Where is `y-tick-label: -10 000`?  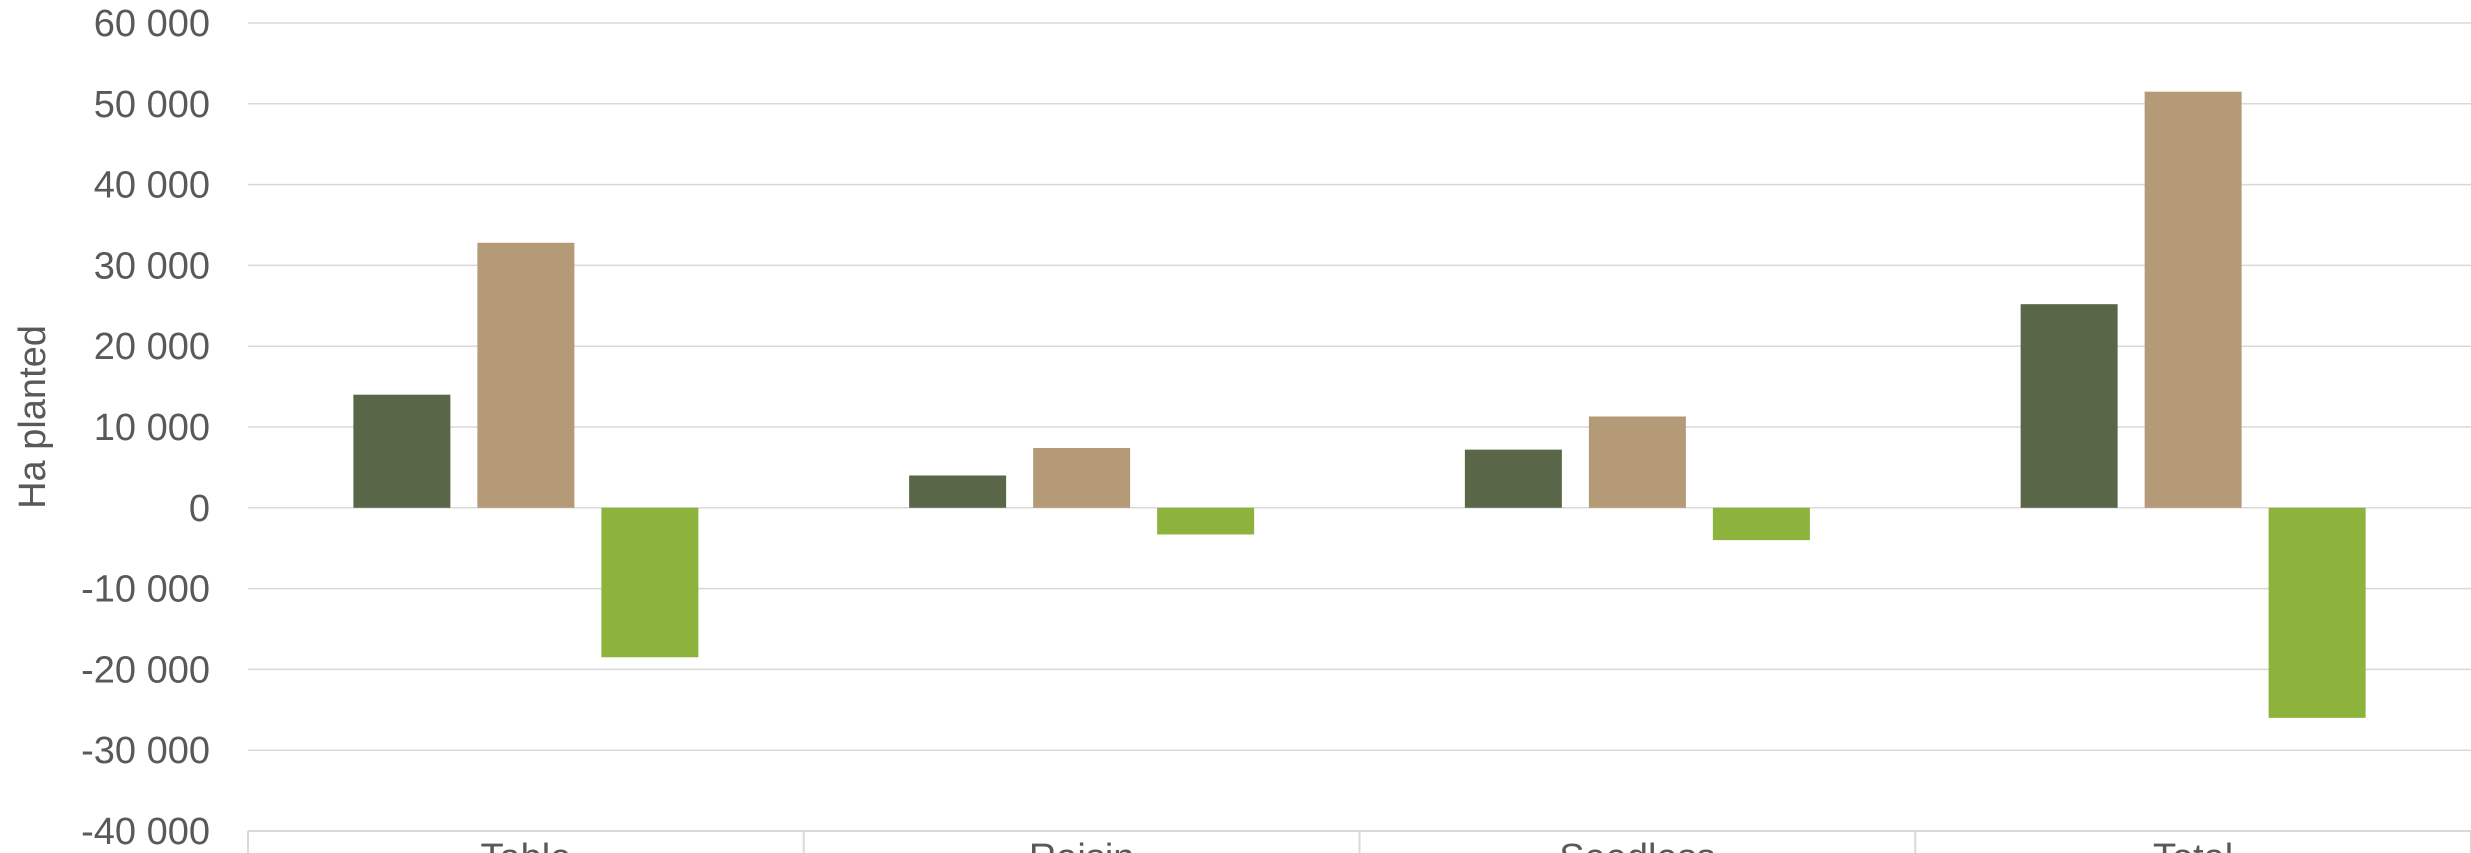
y-tick-label: -10 000 is located at coordinates (145, 590).